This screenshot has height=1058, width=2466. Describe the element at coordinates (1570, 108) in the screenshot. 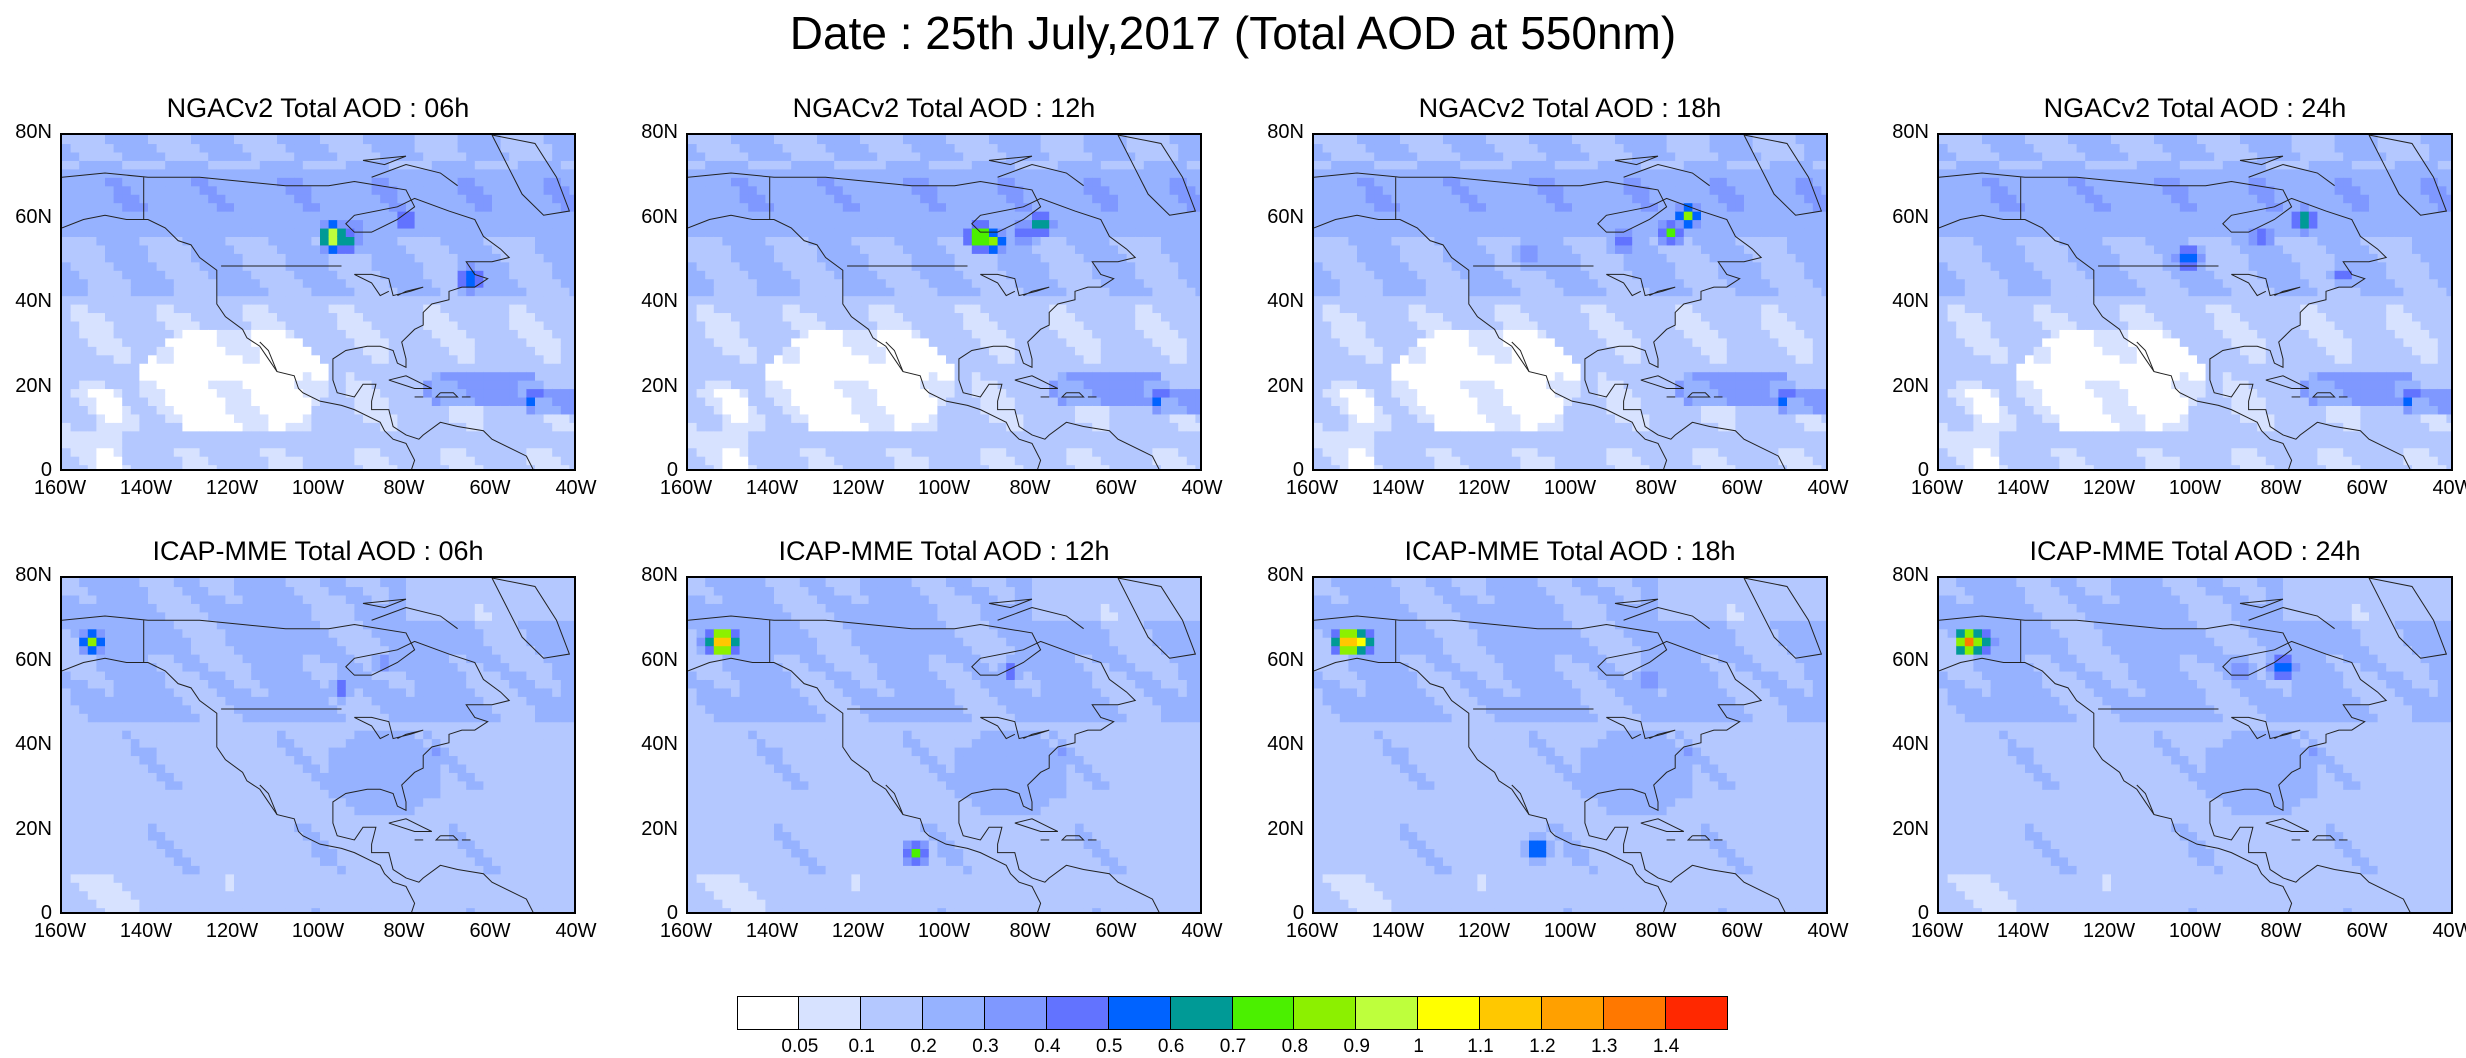

I see `panel-title: NGACv2 Total AOD : 18h` at that location.